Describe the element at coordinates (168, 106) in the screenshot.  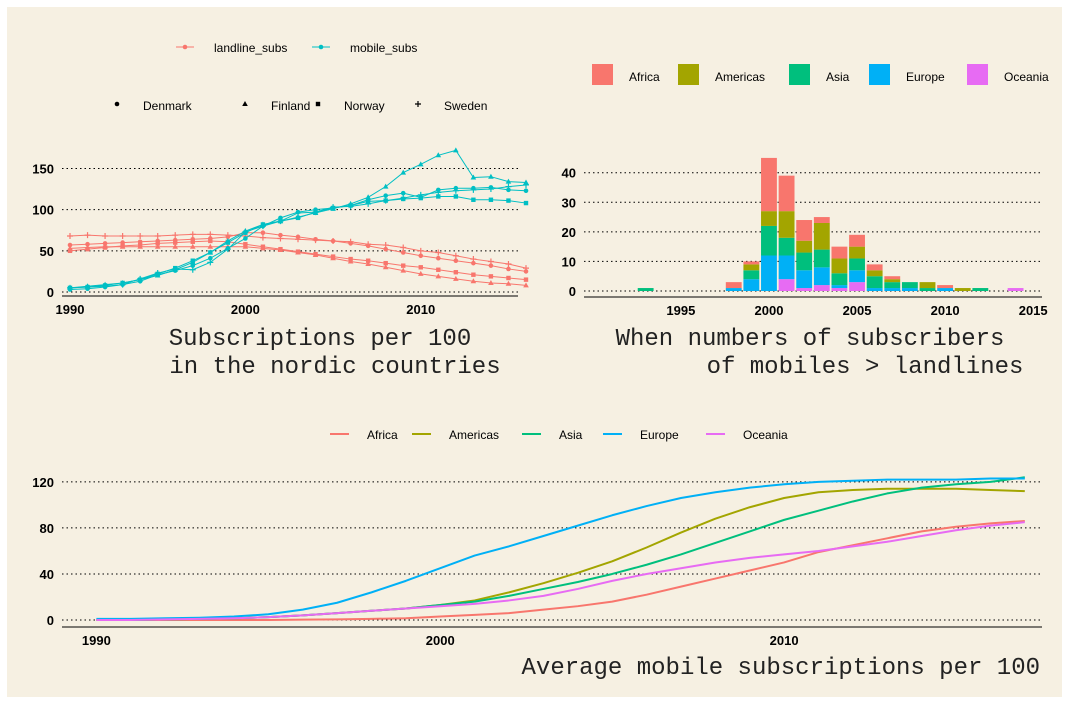
I see `legend-label: Denmark` at that location.